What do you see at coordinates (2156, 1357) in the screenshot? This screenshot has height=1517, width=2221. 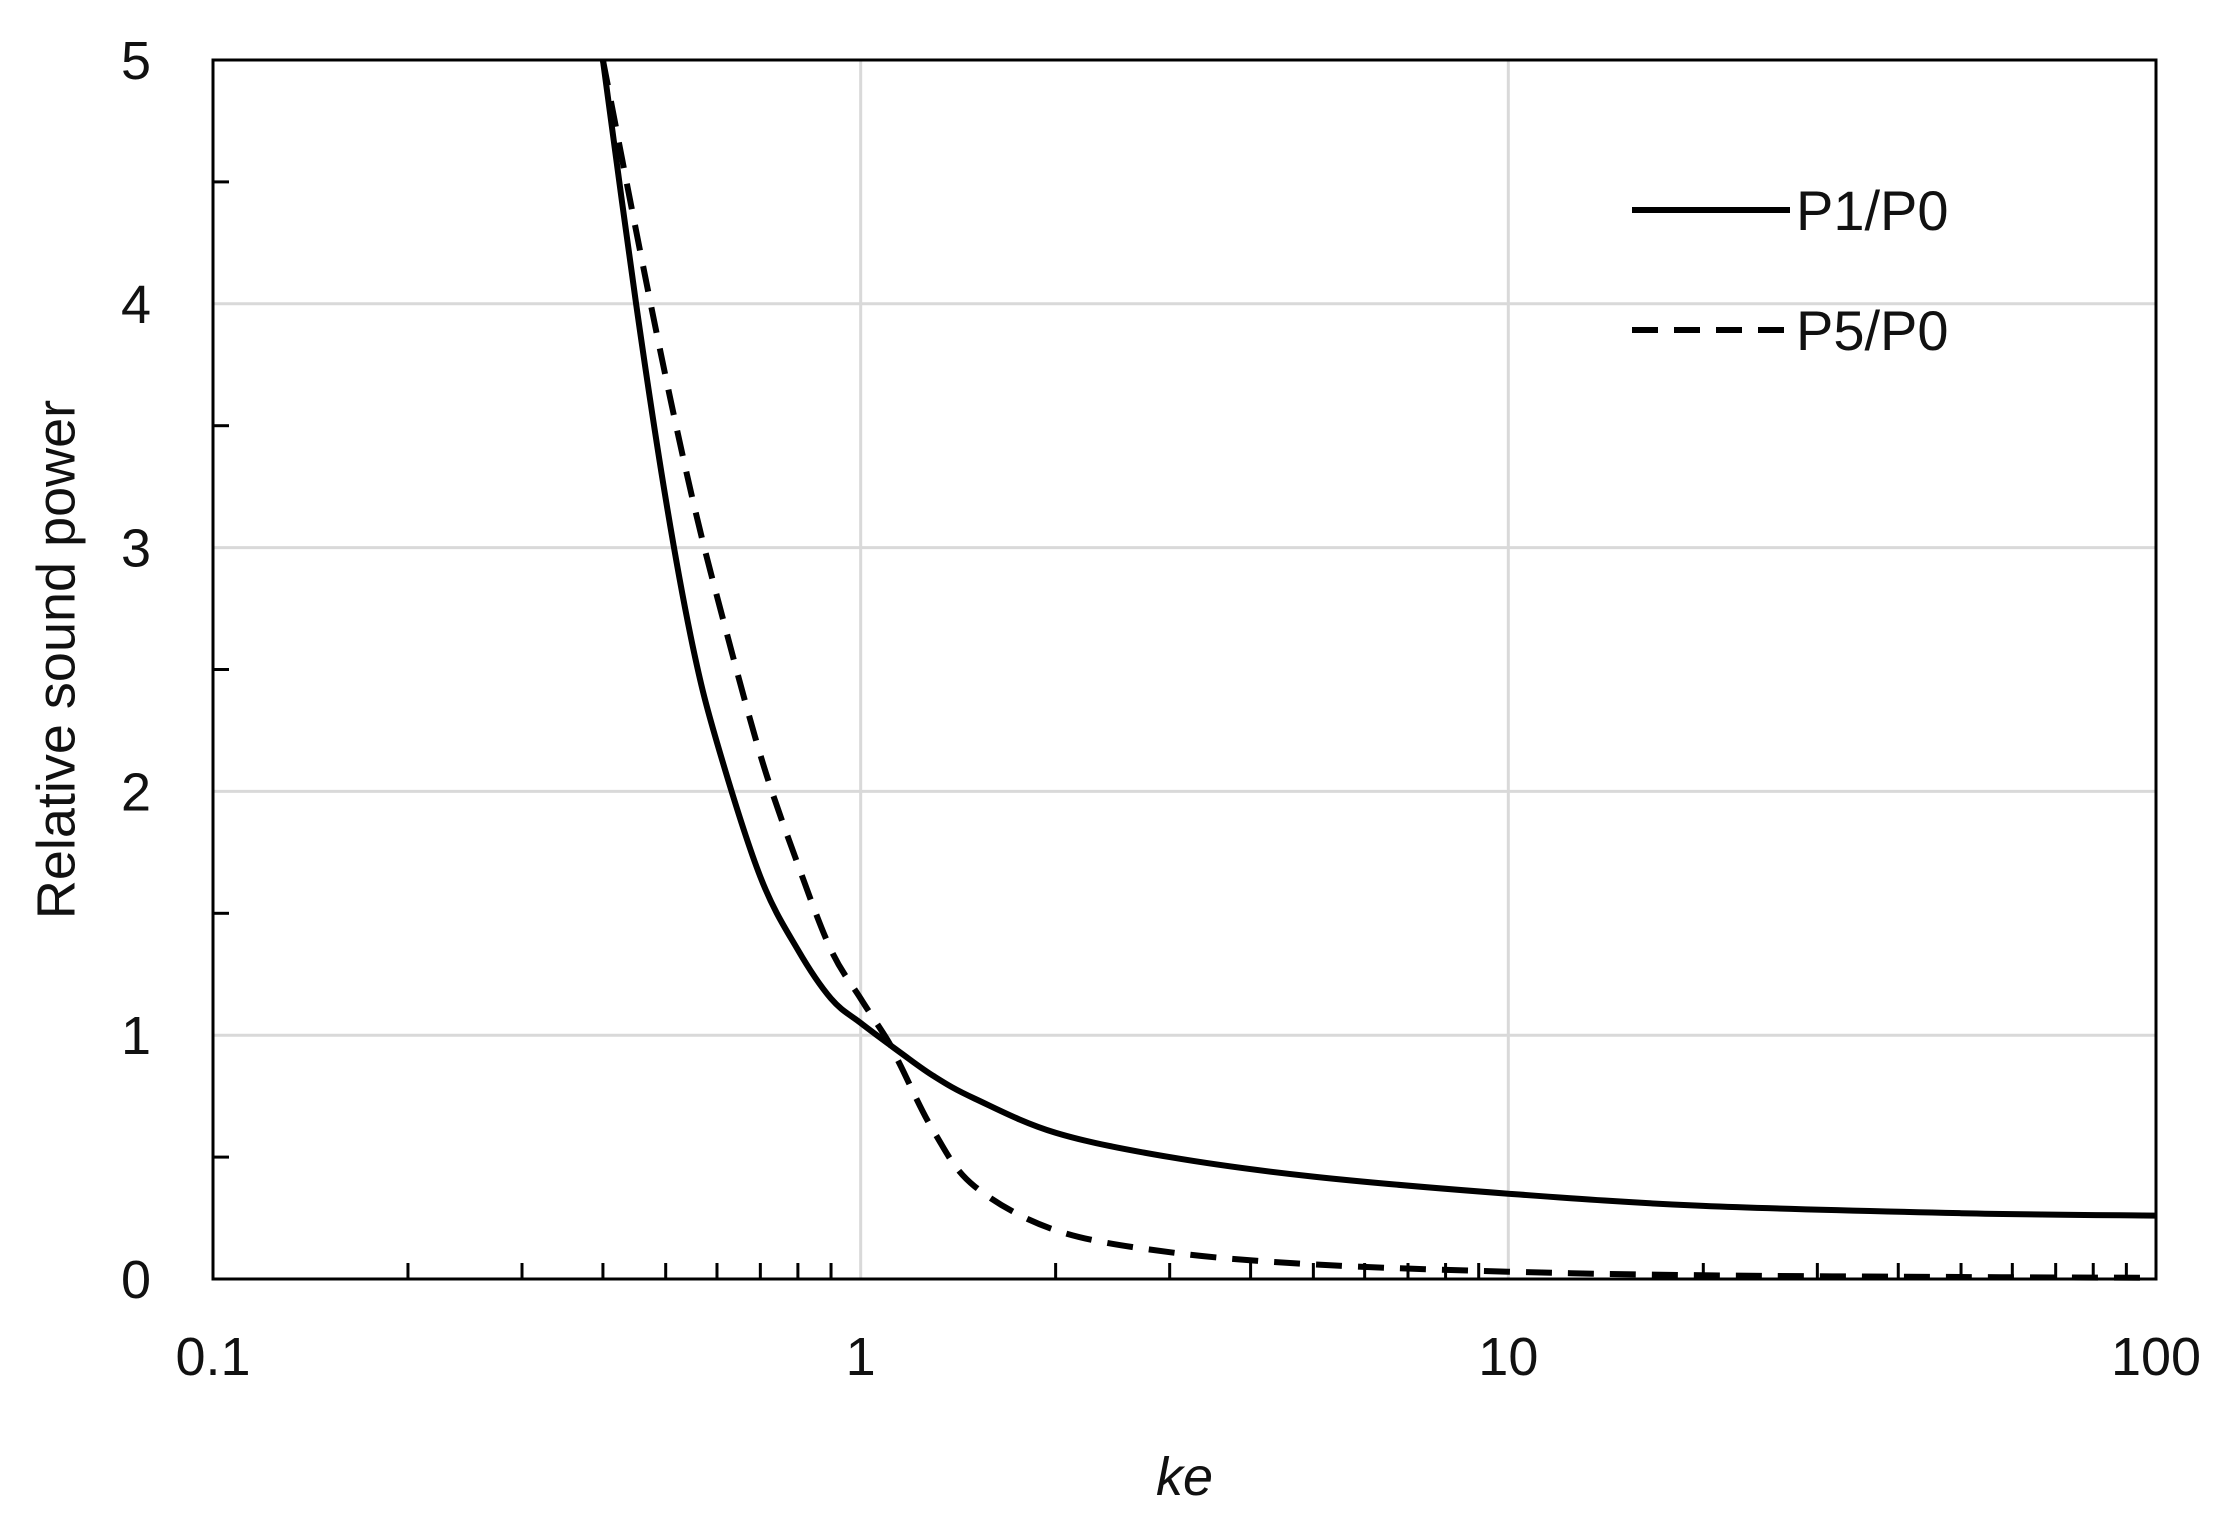 I see `x-tick-label: 100` at bounding box center [2156, 1357].